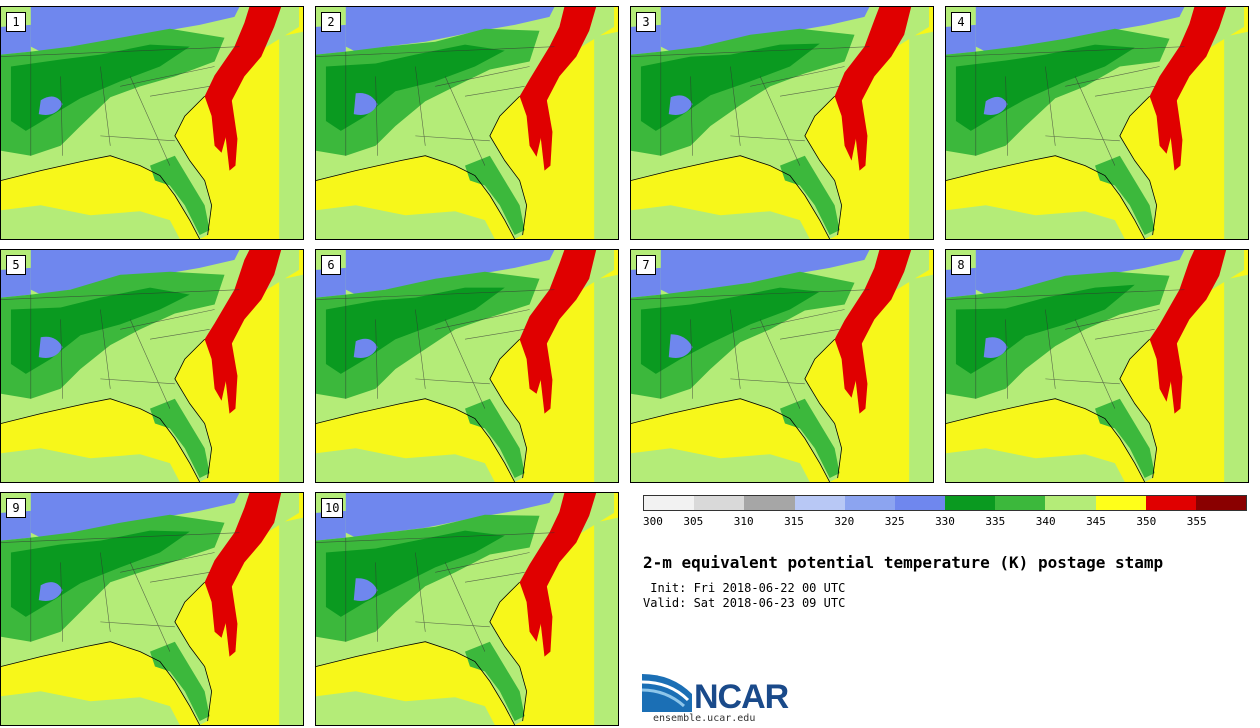 Image resolution: width=1260 pixels, height=728 pixels. What do you see at coordinates (152, 609) in the screenshot?
I see `ensemble-member-map: 9` at bounding box center [152, 609].